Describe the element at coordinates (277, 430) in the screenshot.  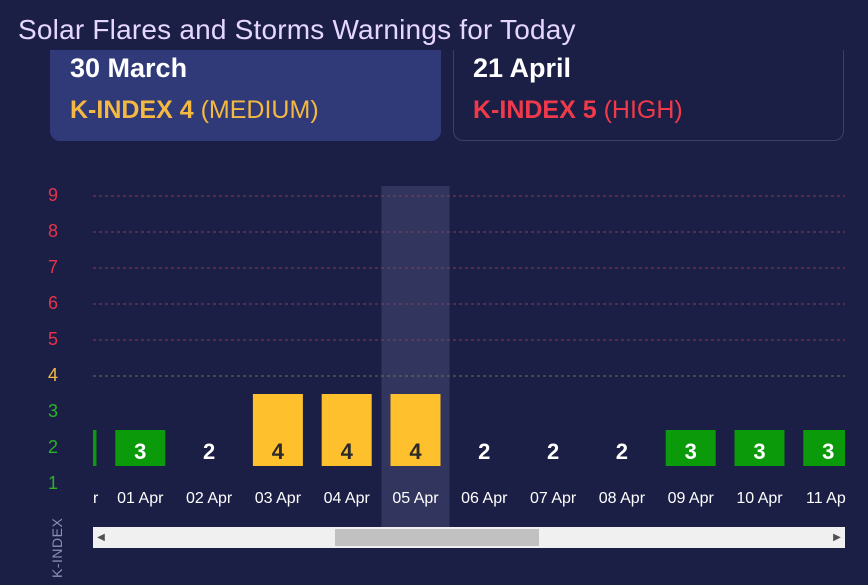
I see `bar-03-apr` at that location.